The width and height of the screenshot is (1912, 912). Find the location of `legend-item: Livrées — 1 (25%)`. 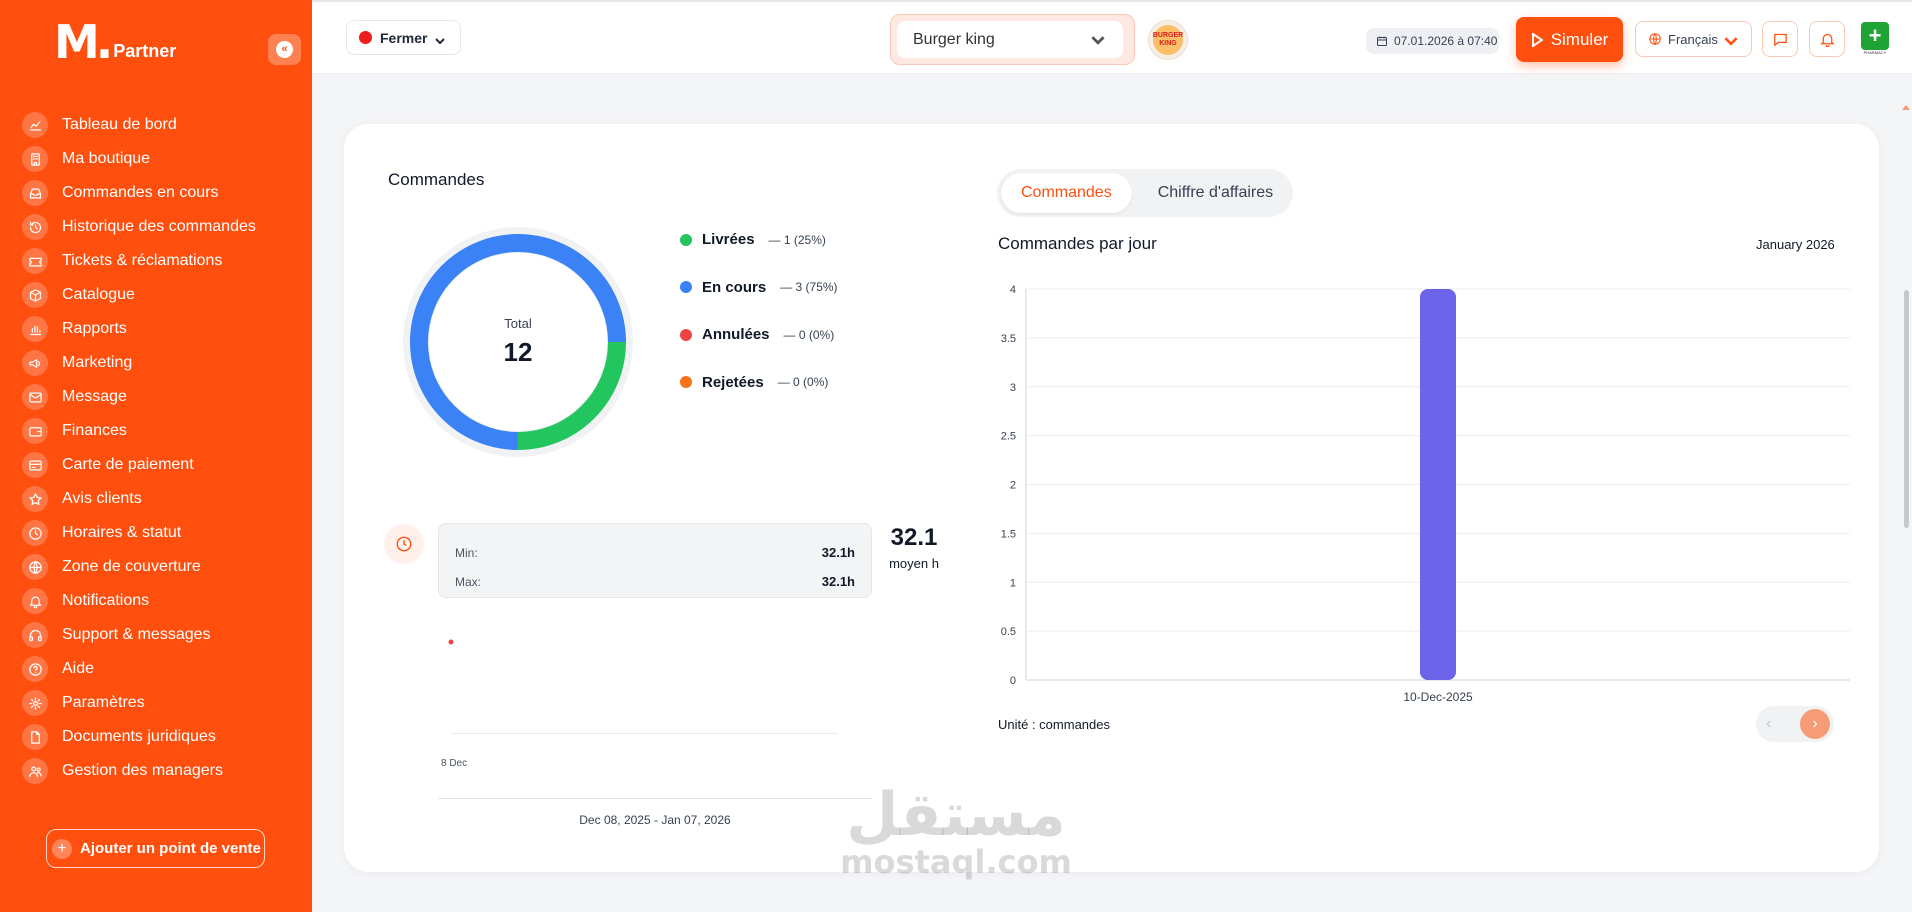

legend-item: Livrées — 1 (25%) is located at coordinates (759, 240).